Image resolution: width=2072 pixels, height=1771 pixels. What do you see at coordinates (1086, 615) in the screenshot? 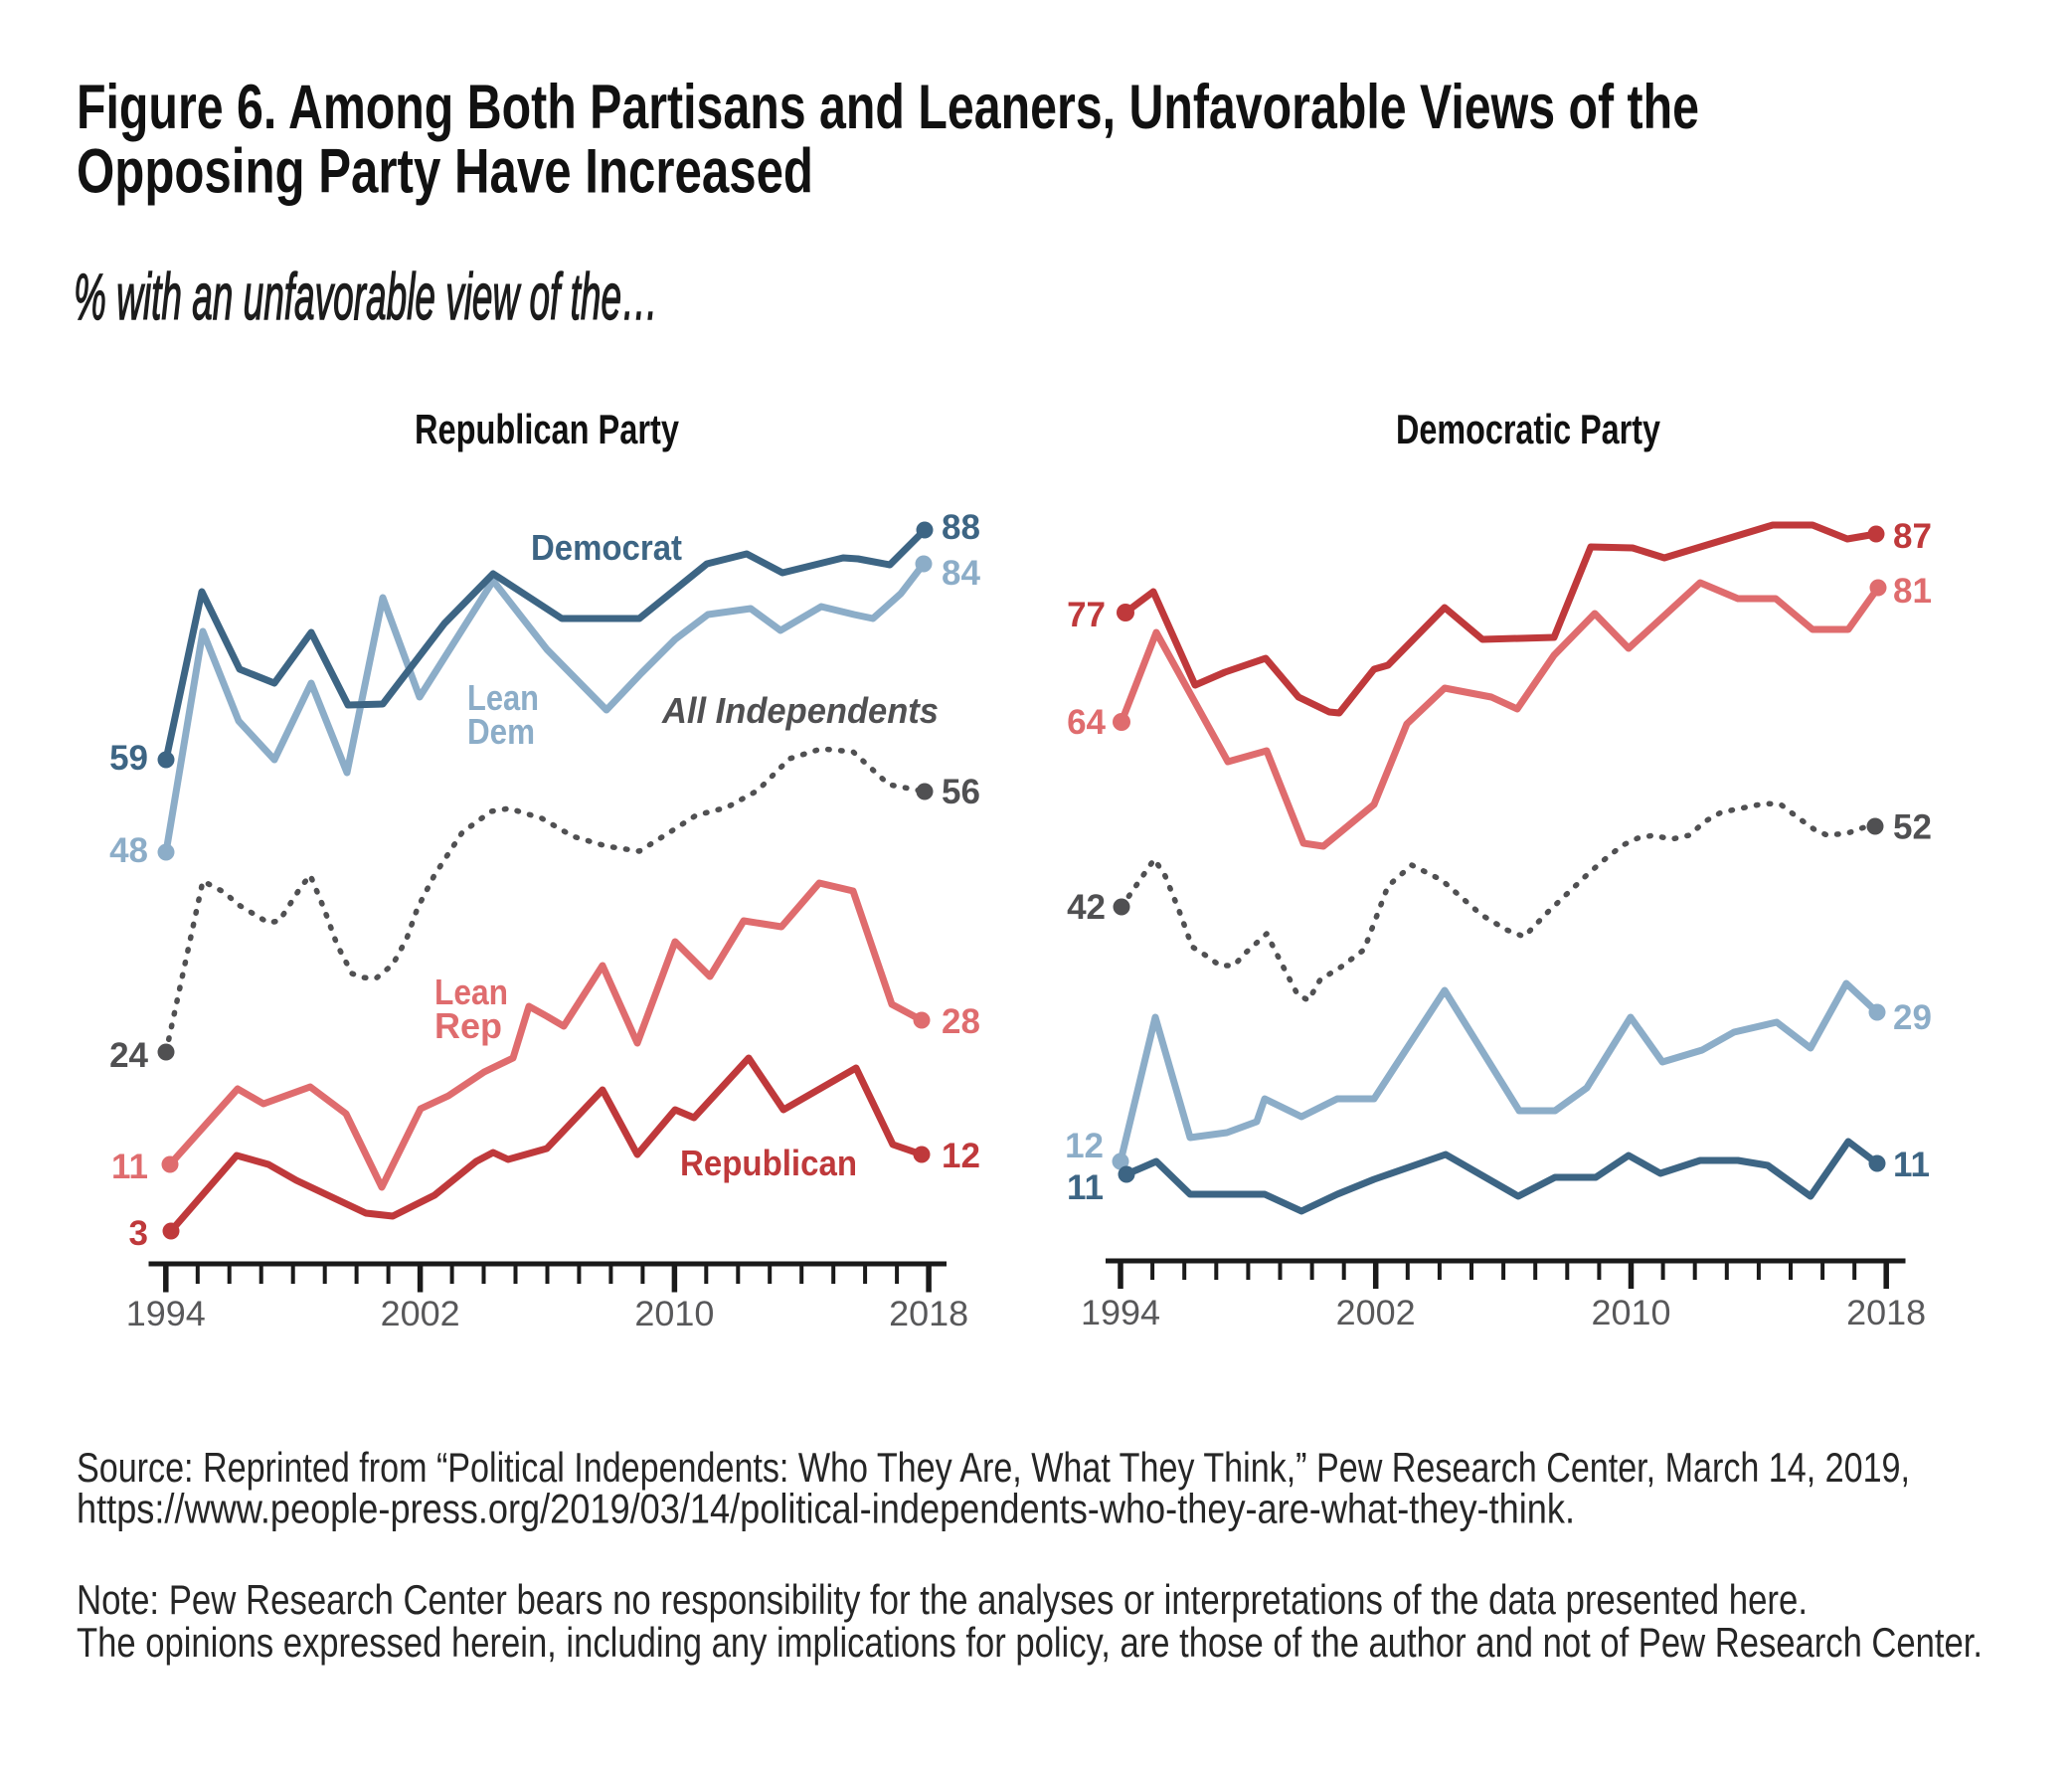
I see `svg-text: 77` at bounding box center [1086, 615].